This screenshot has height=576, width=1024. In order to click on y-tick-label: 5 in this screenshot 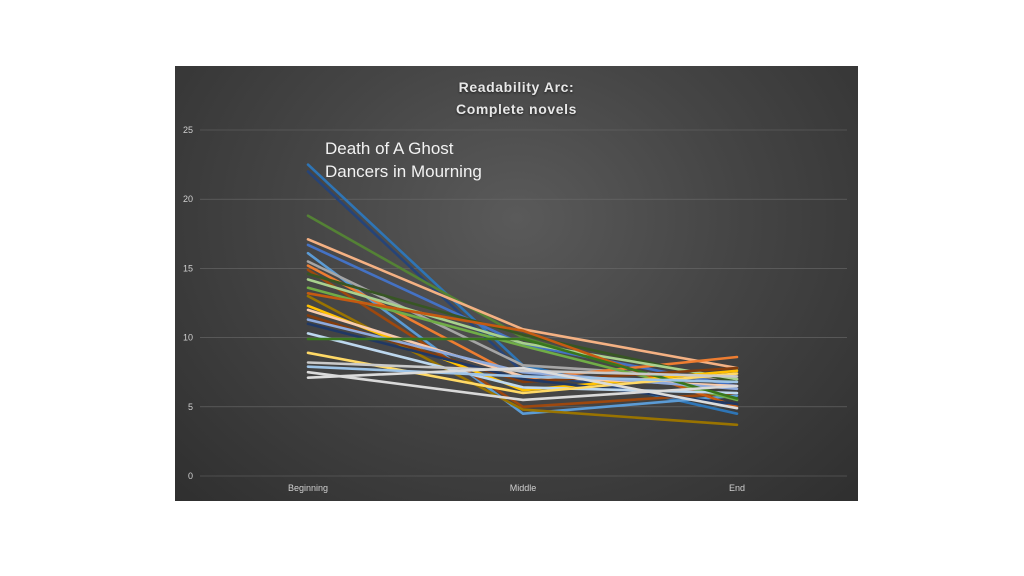, I will do `click(190, 407)`.